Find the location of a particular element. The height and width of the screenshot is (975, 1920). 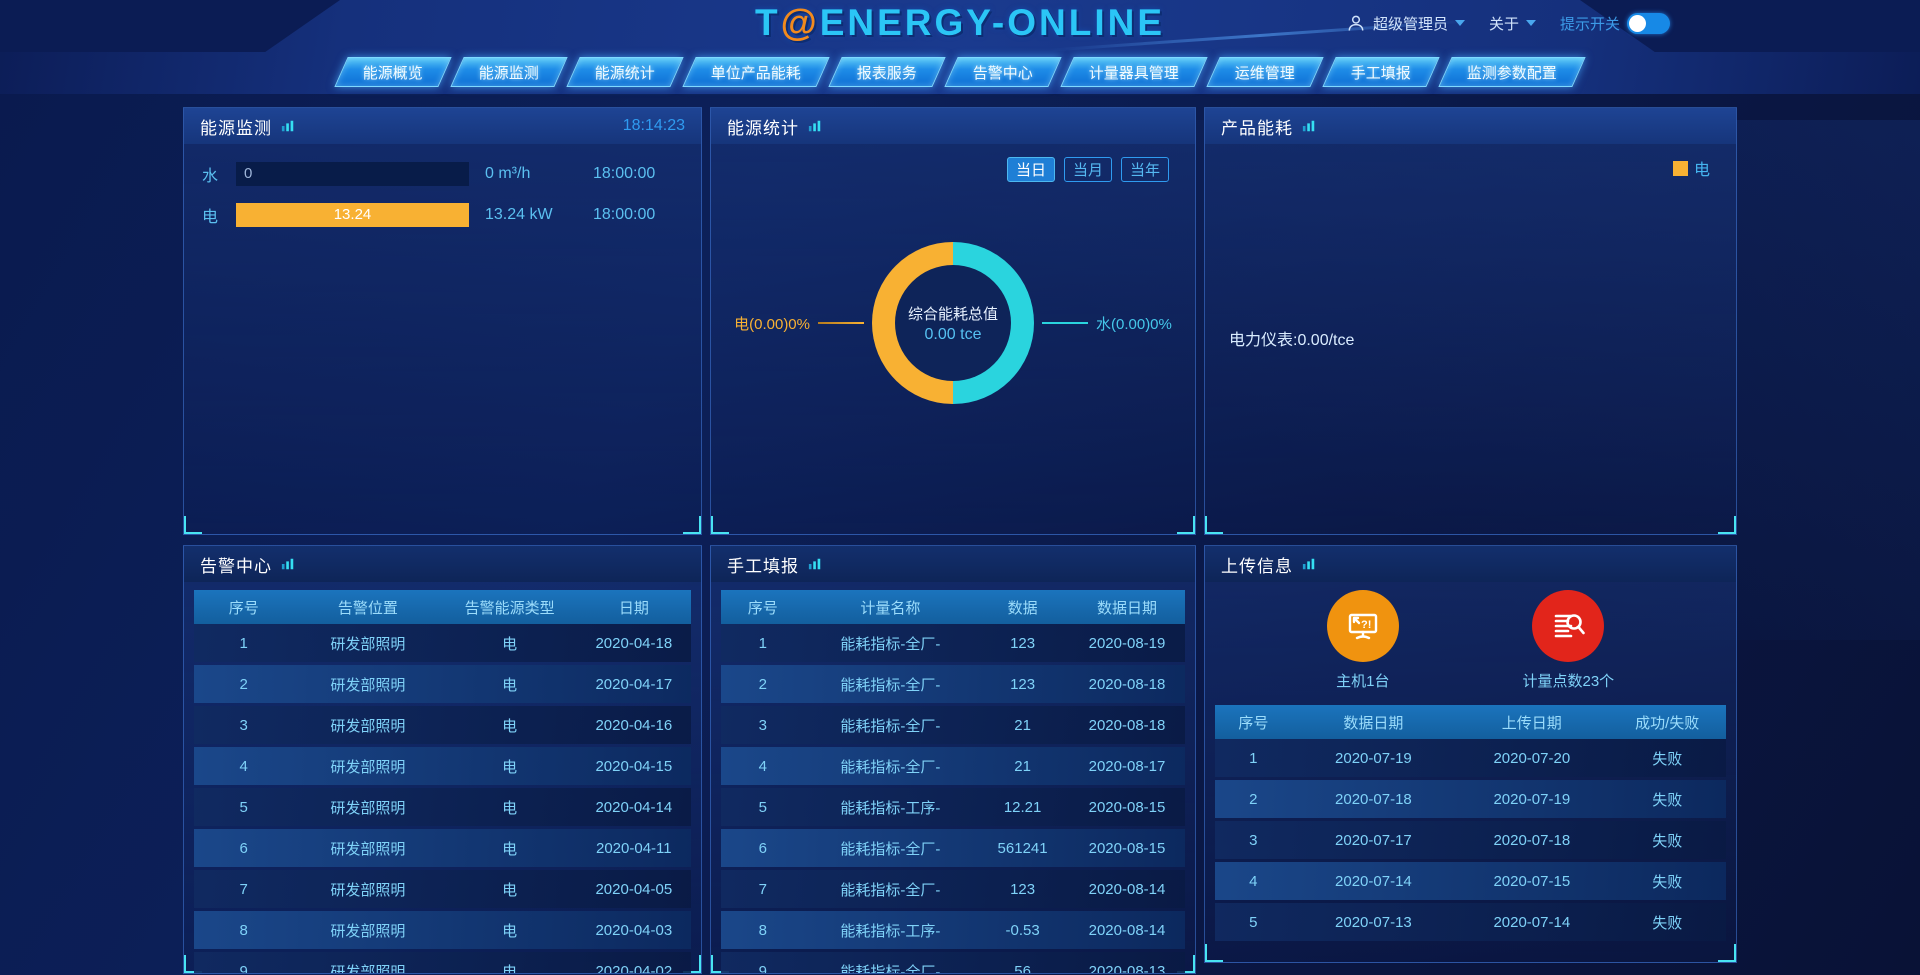

cell: 7 is located at coordinates (762, 889).